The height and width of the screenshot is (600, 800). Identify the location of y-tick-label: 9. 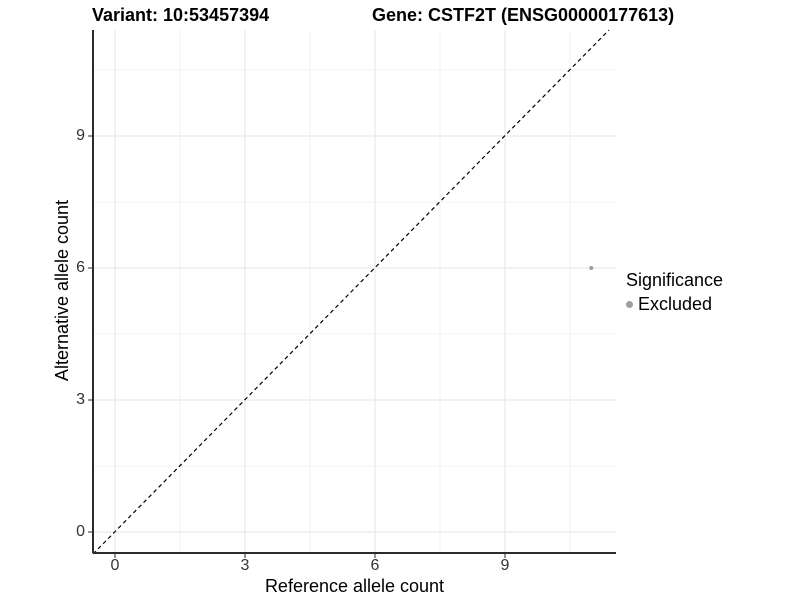
(80, 135).